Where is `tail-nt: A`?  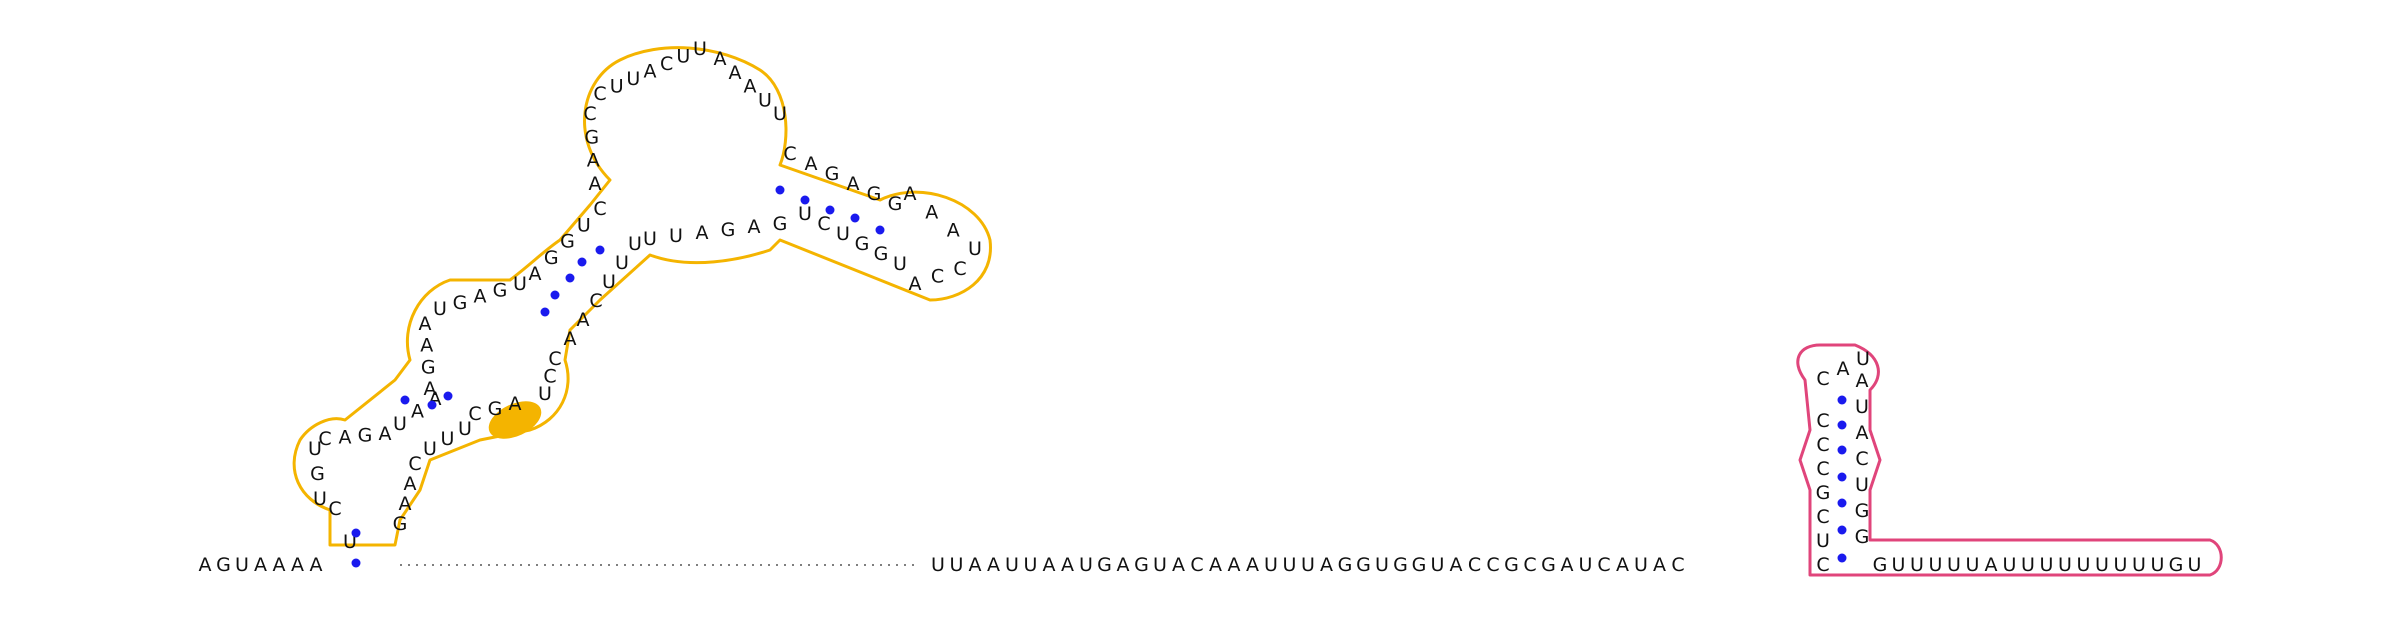
tail-nt: A is located at coordinates (1991, 565).